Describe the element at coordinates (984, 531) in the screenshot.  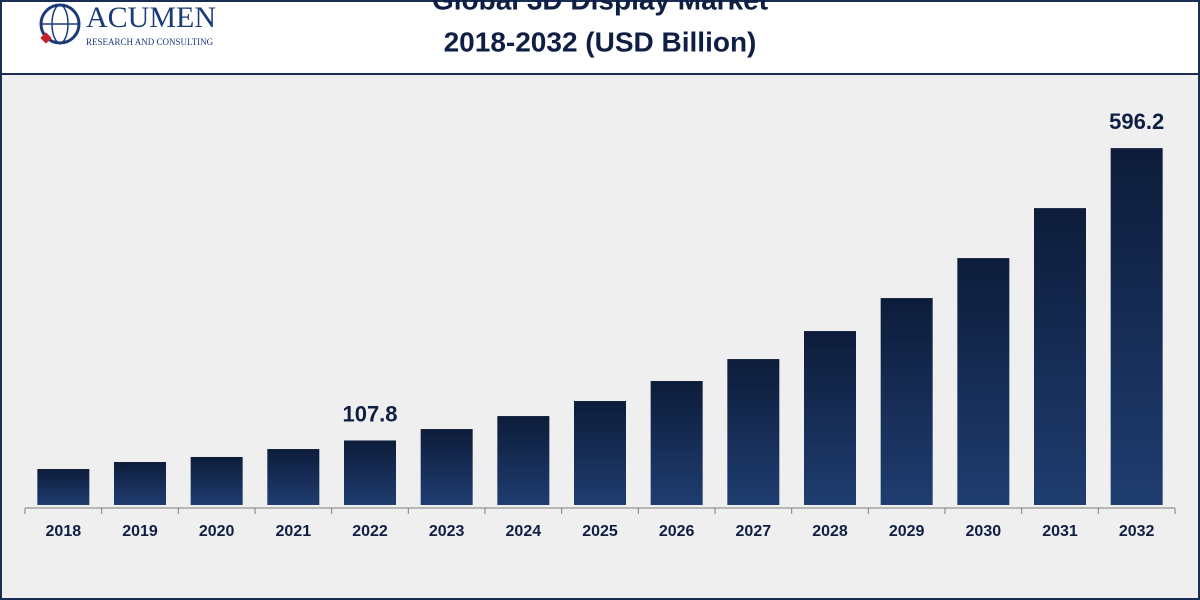
I see `x-tick-label: 2030` at that location.